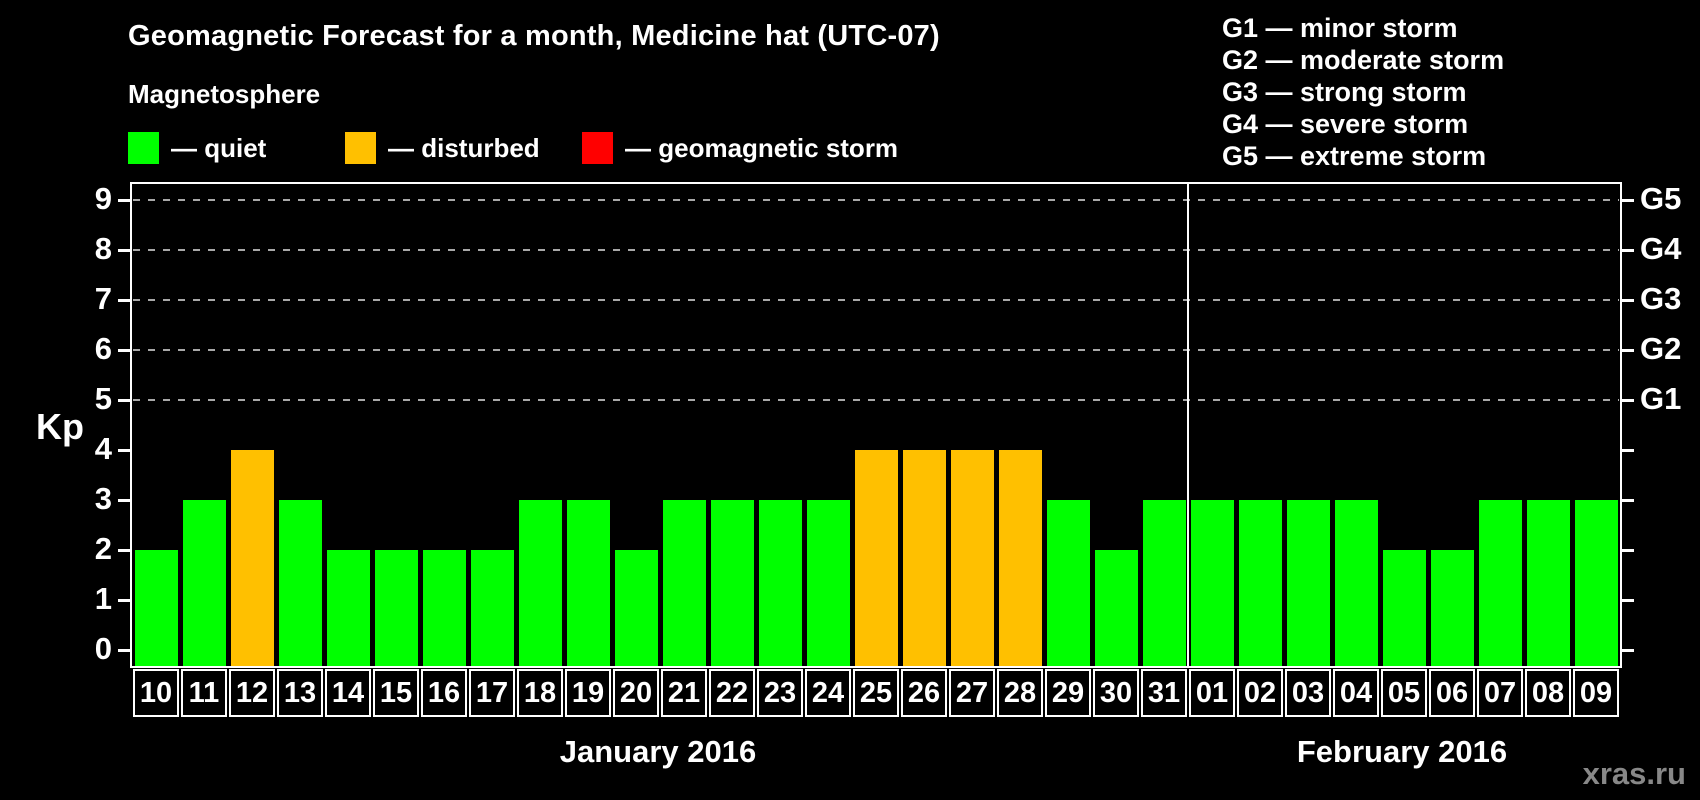 This screenshot has width=1700, height=800. Describe the element at coordinates (1308, 693) in the screenshot. I see `day-label-03: 03` at that location.